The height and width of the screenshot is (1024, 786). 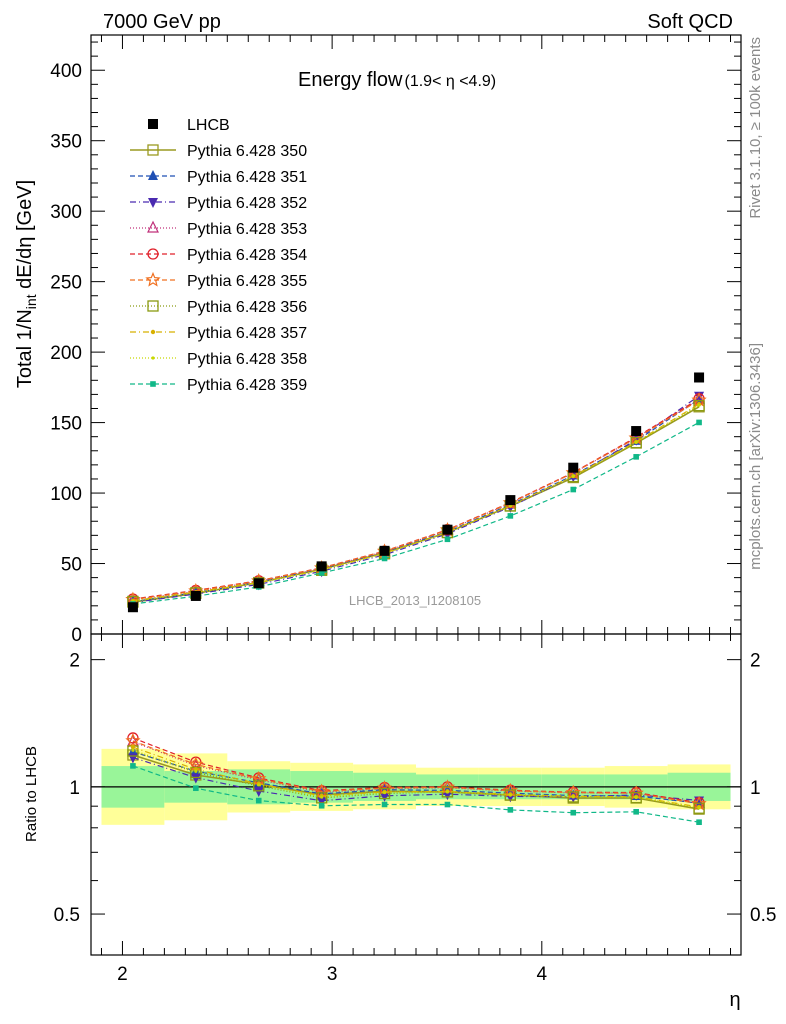 I want to click on x-tick-label: 4, so click(x=542, y=974).